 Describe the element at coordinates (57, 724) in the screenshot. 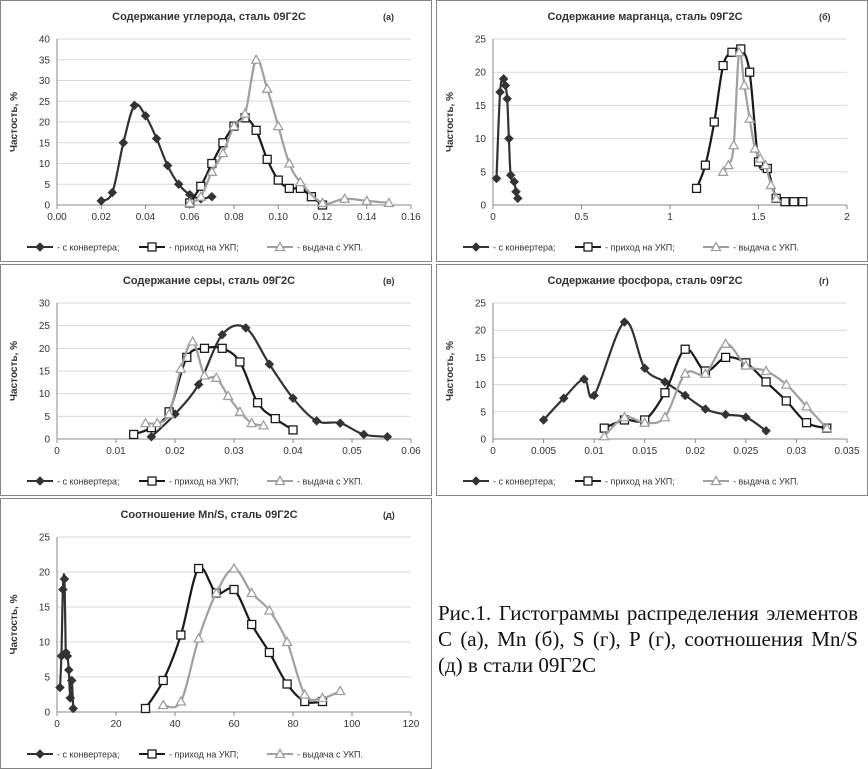

I see `x-tick-label: 0` at that location.